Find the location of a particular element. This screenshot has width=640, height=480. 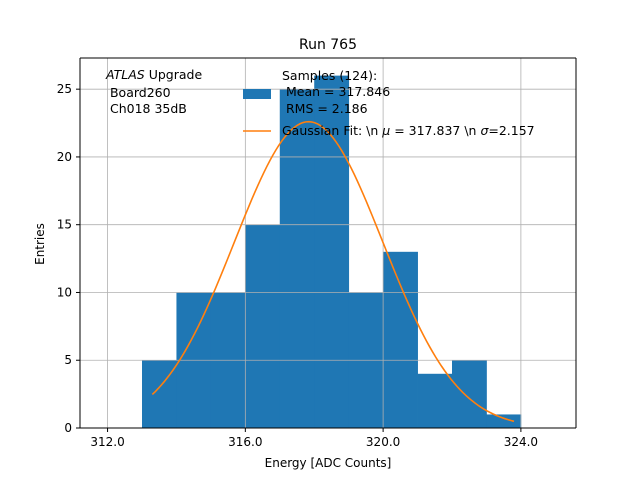

y-tick-label: 10 is located at coordinates (64, 292).